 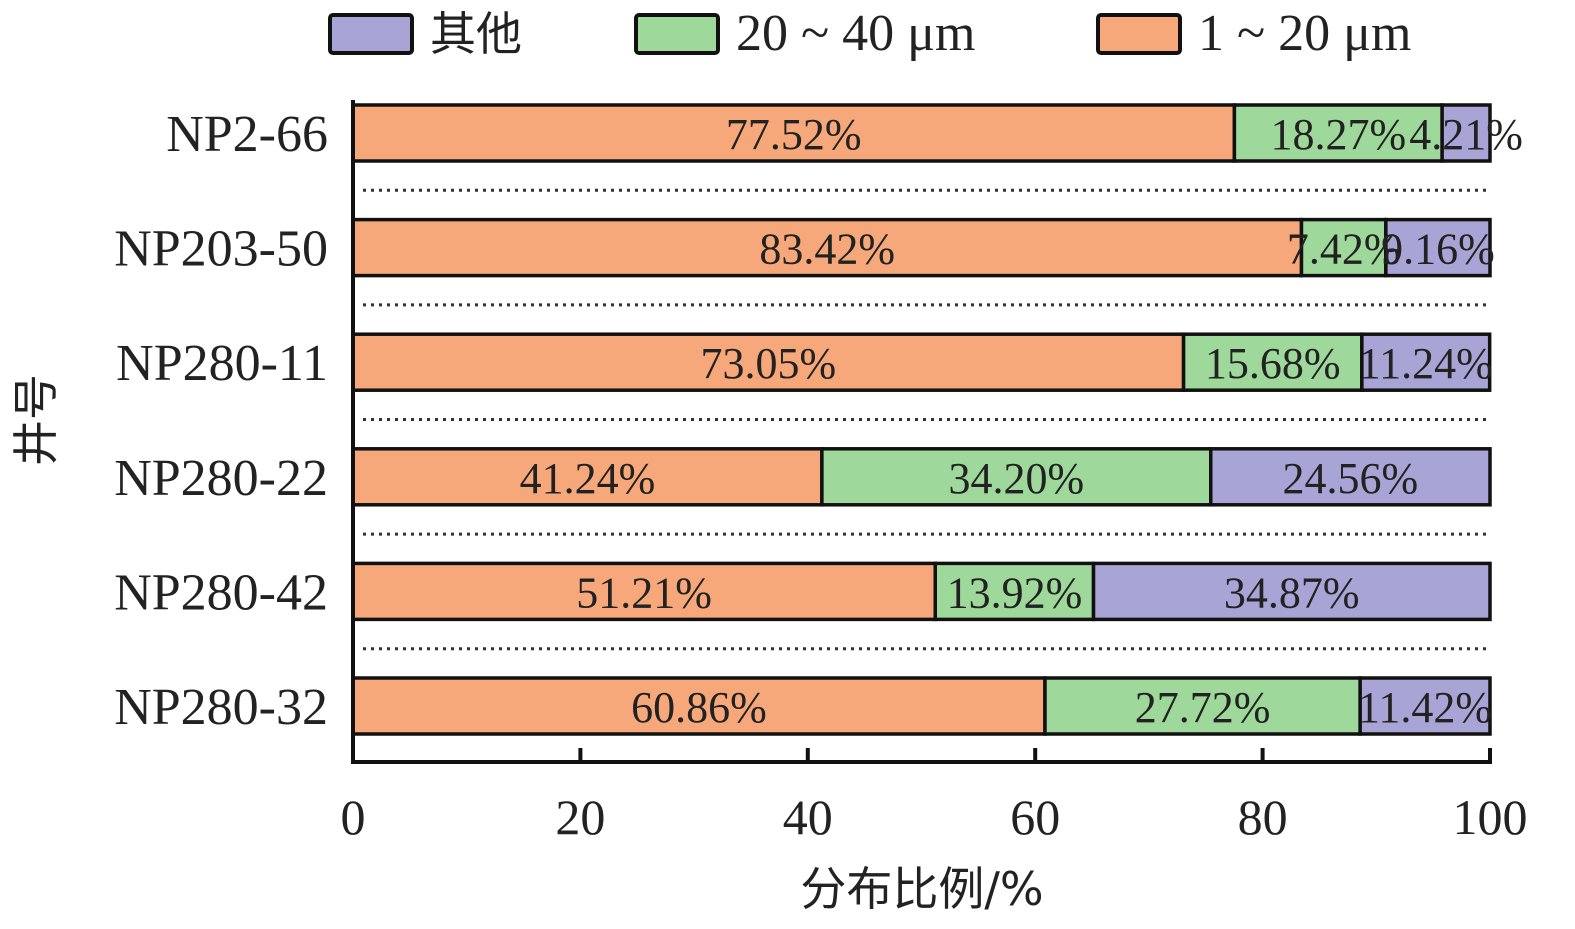 What do you see at coordinates (1490, 817) in the screenshot?
I see `x-tick-label-100: 100` at bounding box center [1490, 817].